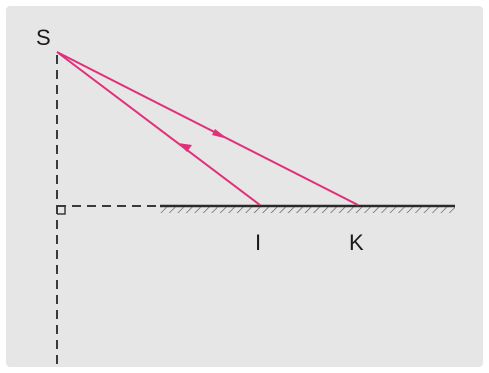  I want to click on label-i: I, so click(258, 242).